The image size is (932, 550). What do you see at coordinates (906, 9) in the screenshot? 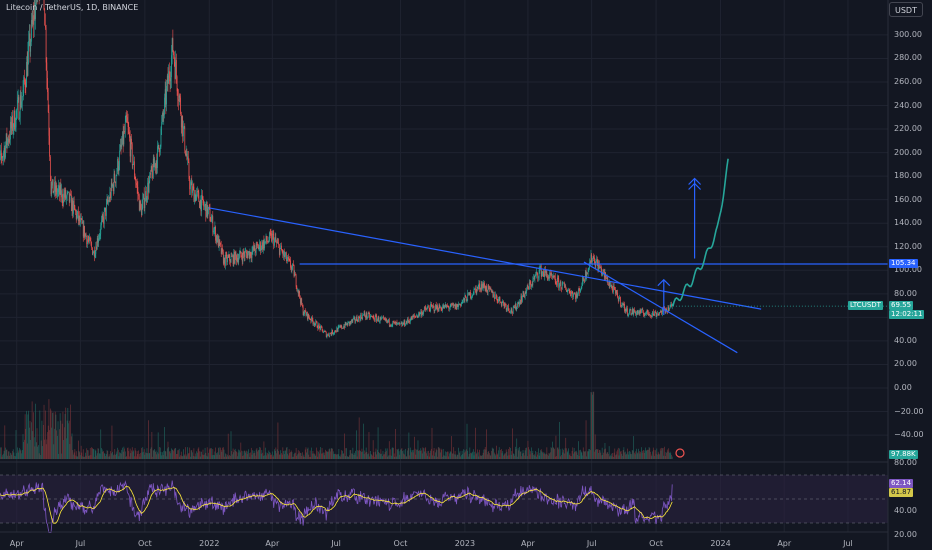
I see `currency-button: USDT` at bounding box center [906, 9].